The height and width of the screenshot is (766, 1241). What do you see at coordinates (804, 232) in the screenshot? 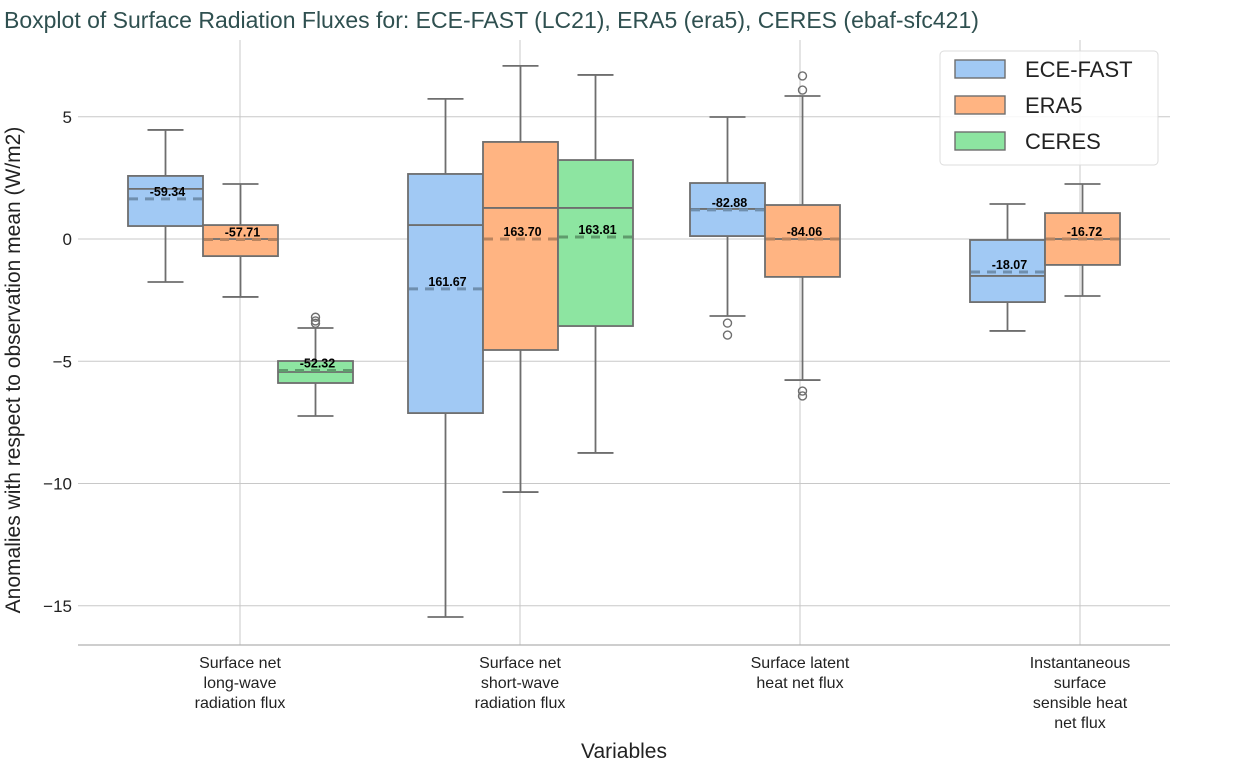
I see `mean-label: -84.06` at bounding box center [804, 232].